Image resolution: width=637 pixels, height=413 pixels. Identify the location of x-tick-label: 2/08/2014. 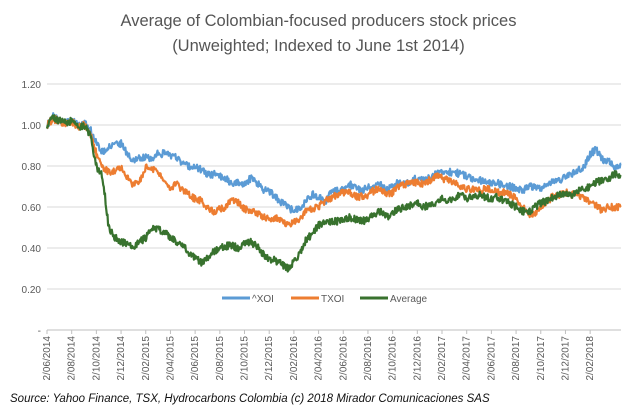
(72, 358).